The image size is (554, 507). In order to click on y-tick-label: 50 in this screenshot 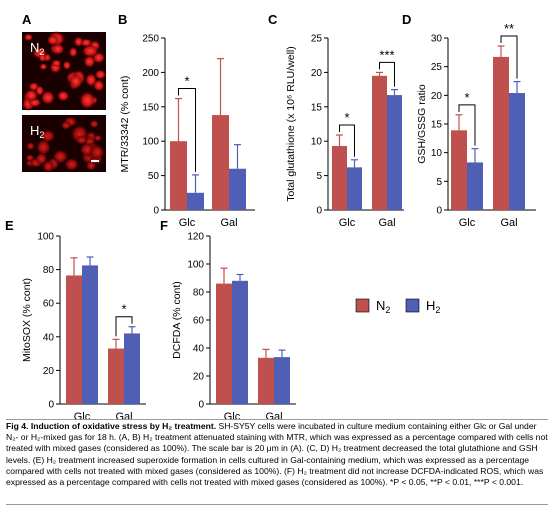, I will do `click(154, 176)`.